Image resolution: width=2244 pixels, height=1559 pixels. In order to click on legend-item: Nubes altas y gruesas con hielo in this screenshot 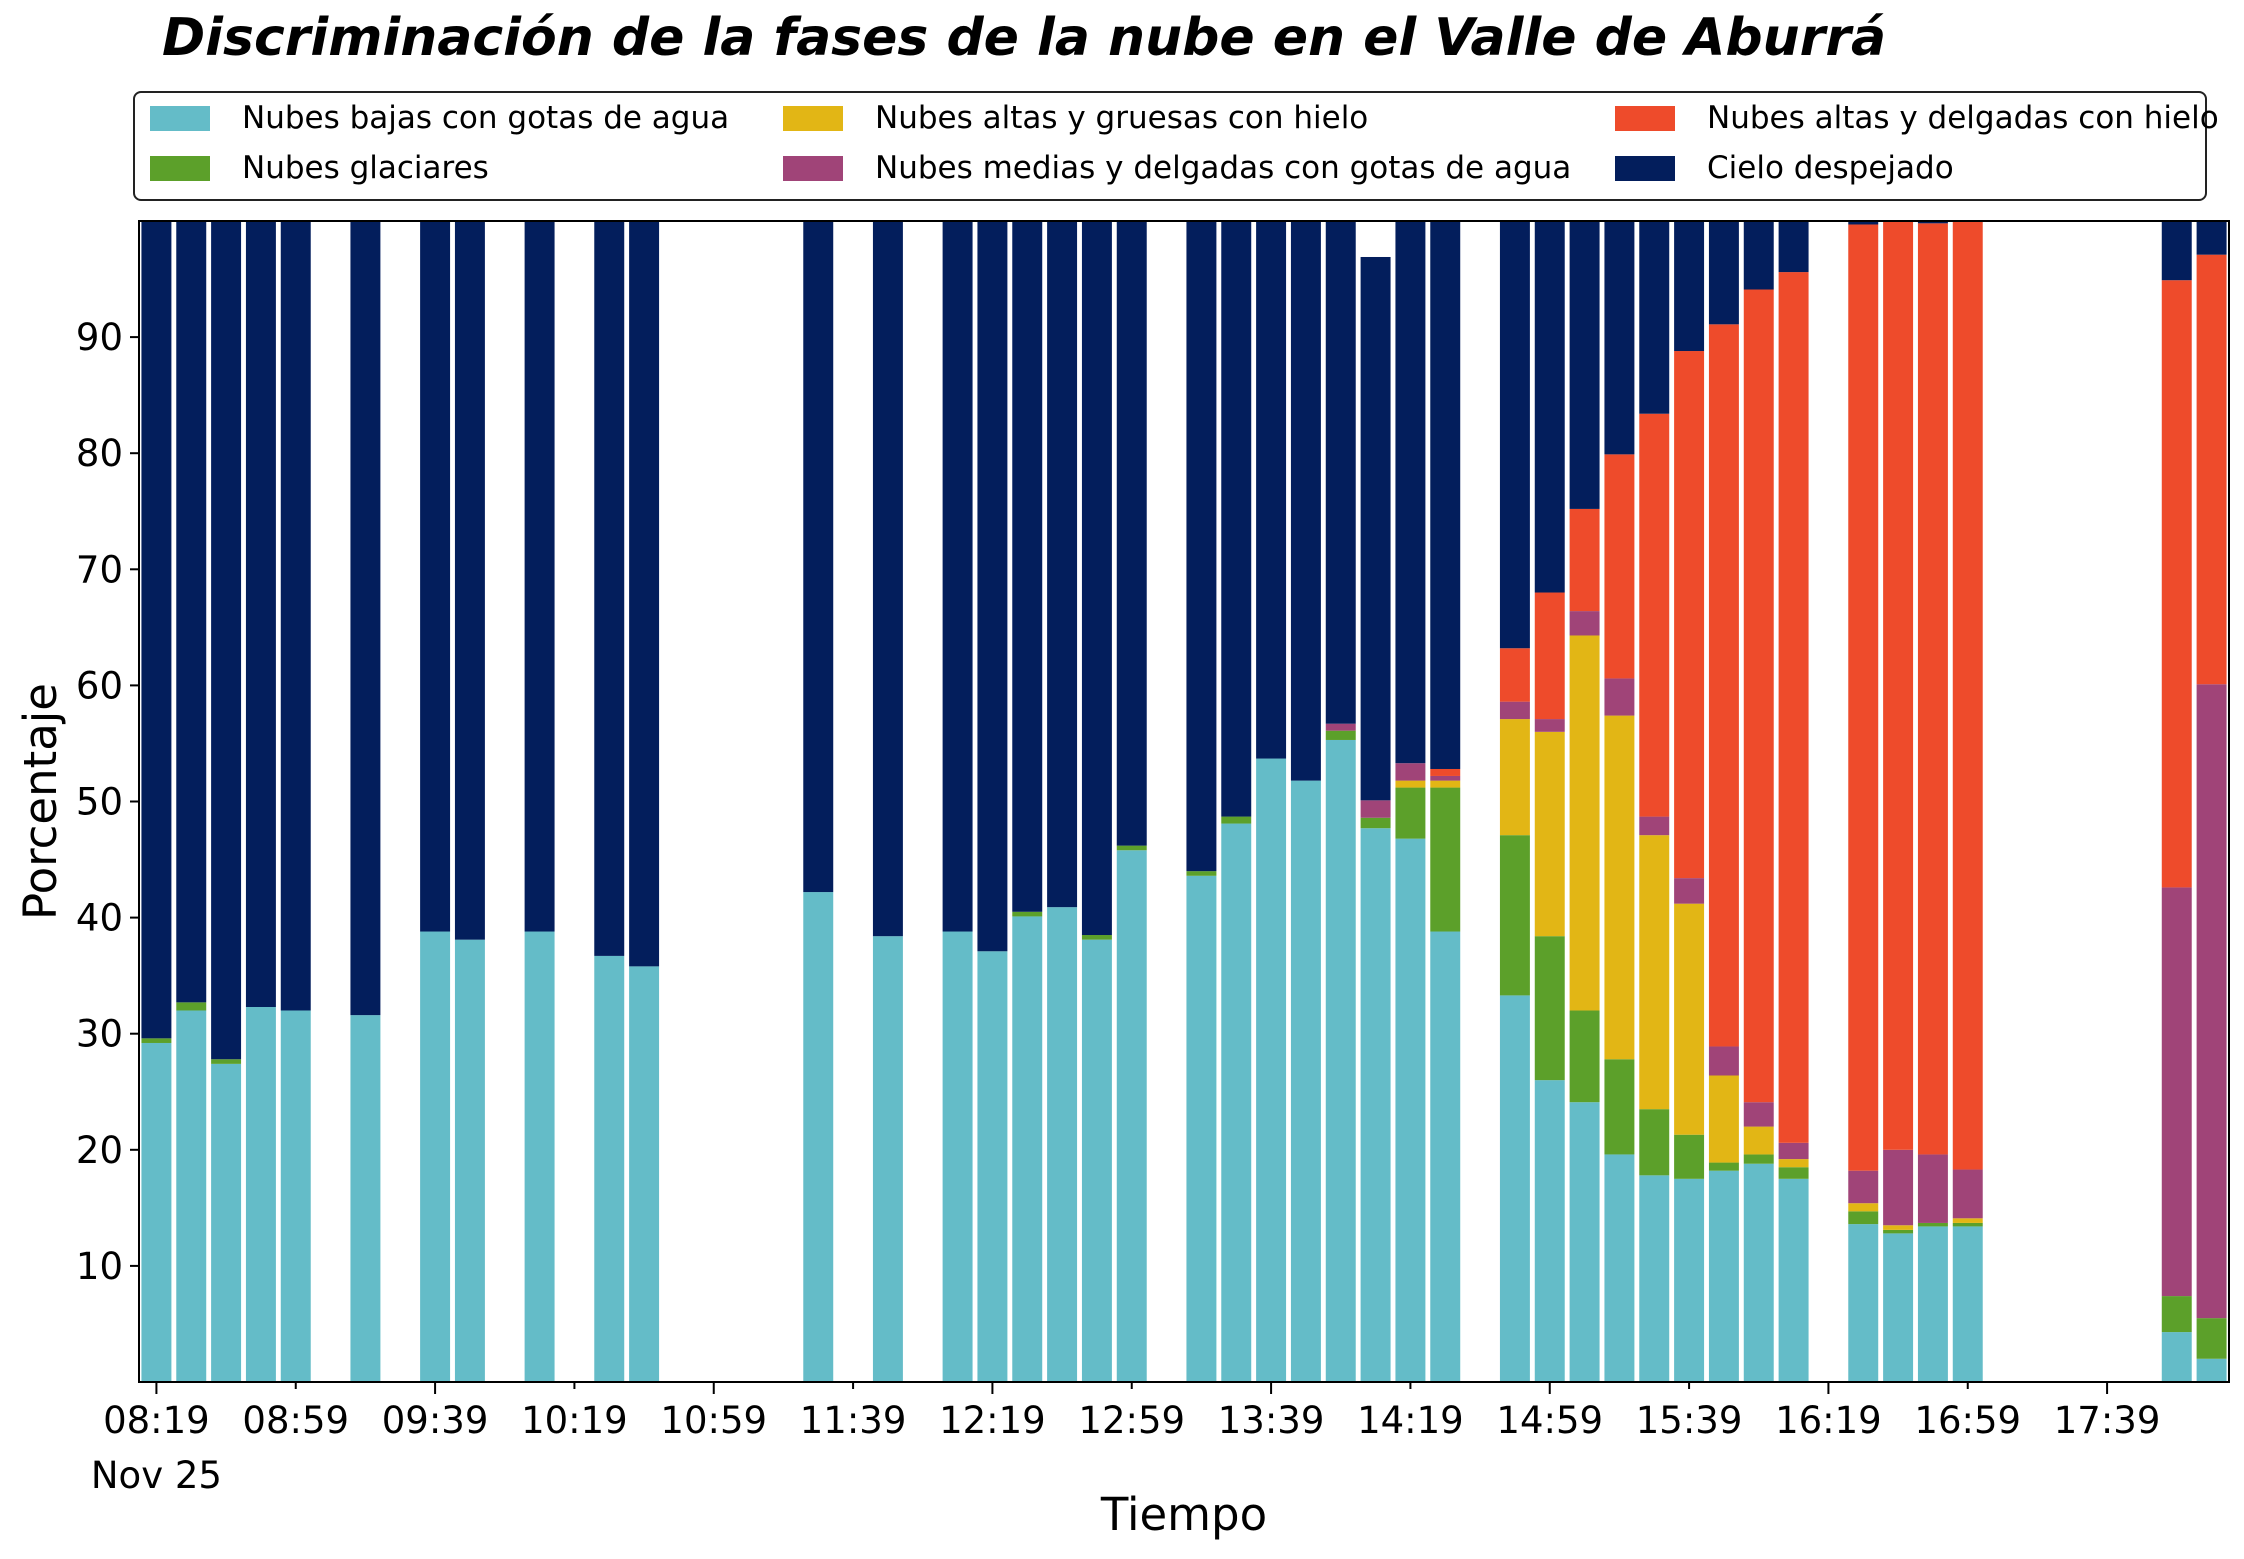, I will do `click(1075, 118)`.